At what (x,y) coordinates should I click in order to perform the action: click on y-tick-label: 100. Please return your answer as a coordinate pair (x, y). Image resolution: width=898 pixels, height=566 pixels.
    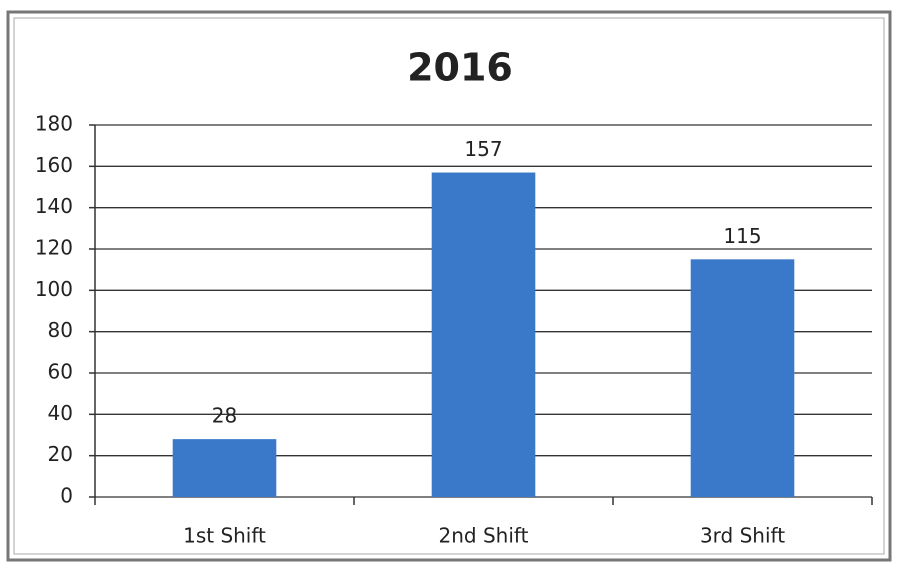
    Looking at the image, I should click on (54, 289).